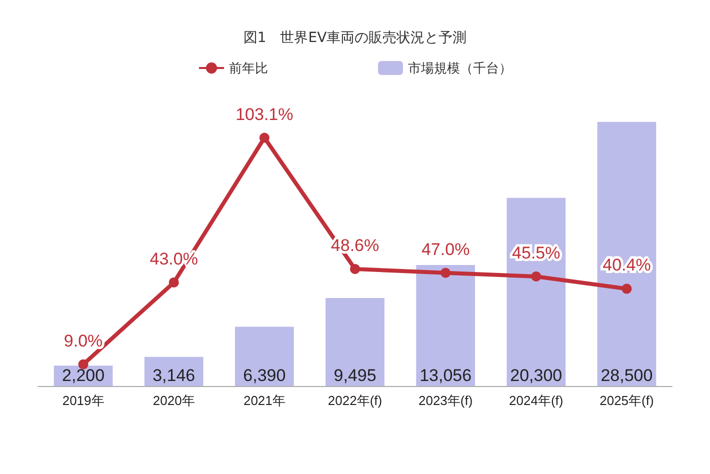  I want to click on data-label: 9.0%, so click(83, 340).